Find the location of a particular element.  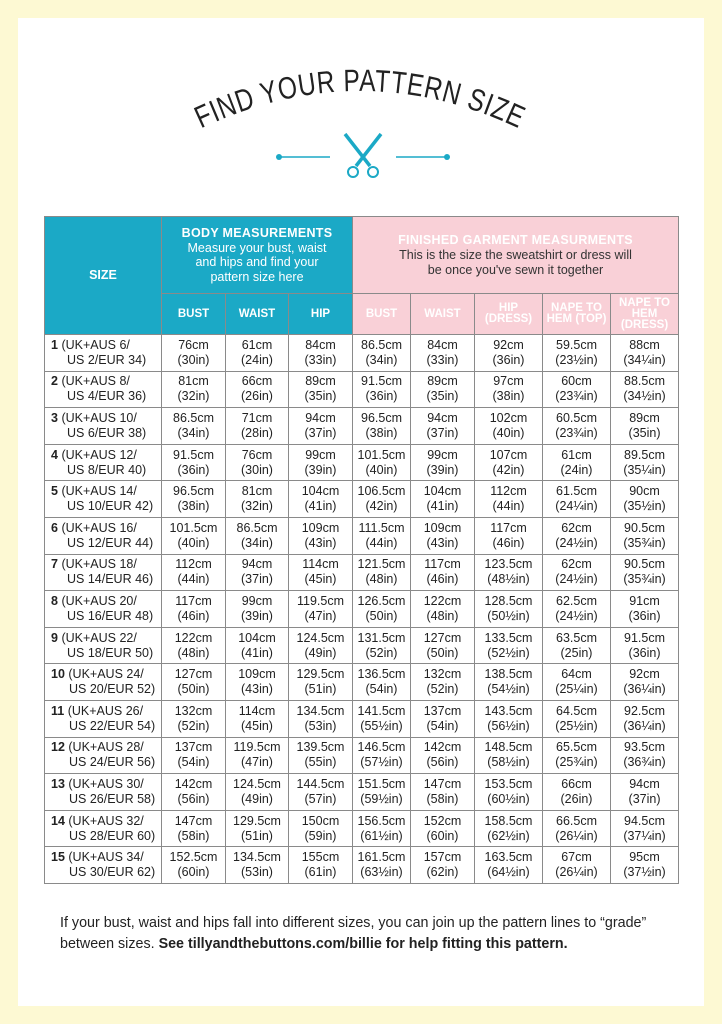

measurement-cm: 124.5cm is located at coordinates (257, 783).